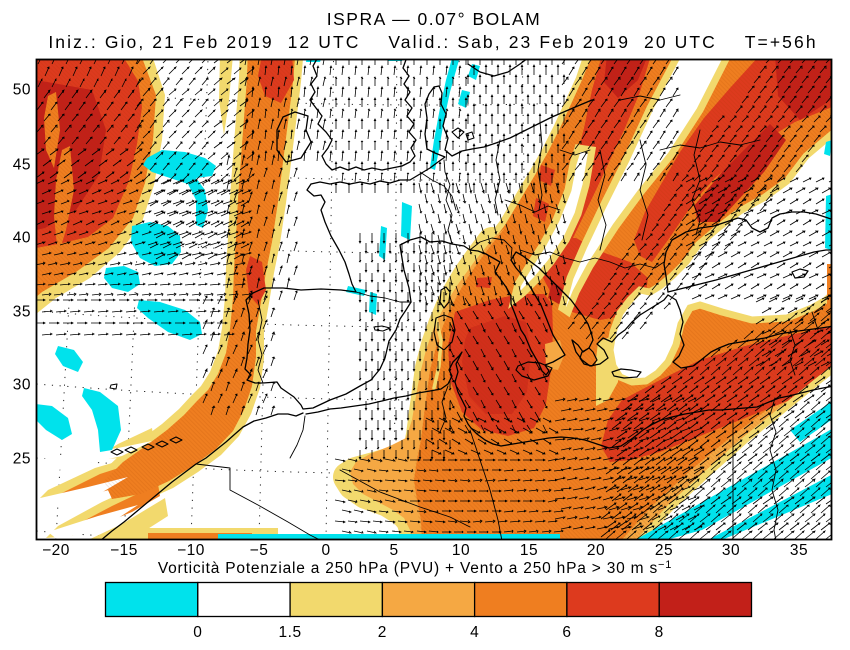 Image resolution: width=850 pixels, height=650 pixels. Describe the element at coordinates (566, 632) in the screenshot. I see `svg-text: 6` at that location.